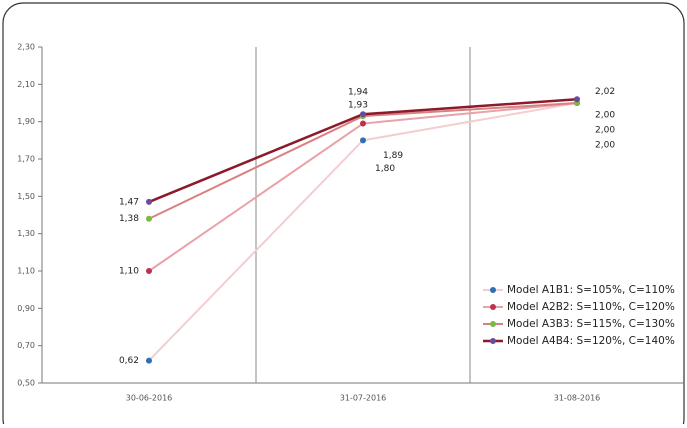 This screenshot has height=428, width=687. What do you see at coordinates (149, 398) in the screenshot?
I see `x-tick-label: 30-06-2016` at bounding box center [149, 398].